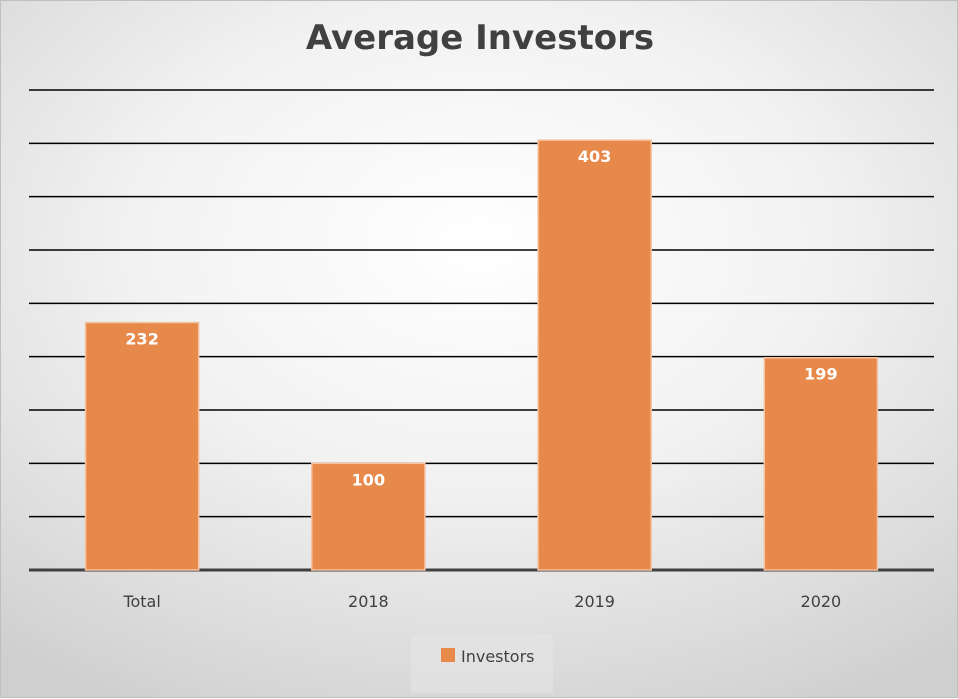  Describe the element at coordinates (480, 38) in the screenshot. I see `chart-title: Average Investors` at that location.